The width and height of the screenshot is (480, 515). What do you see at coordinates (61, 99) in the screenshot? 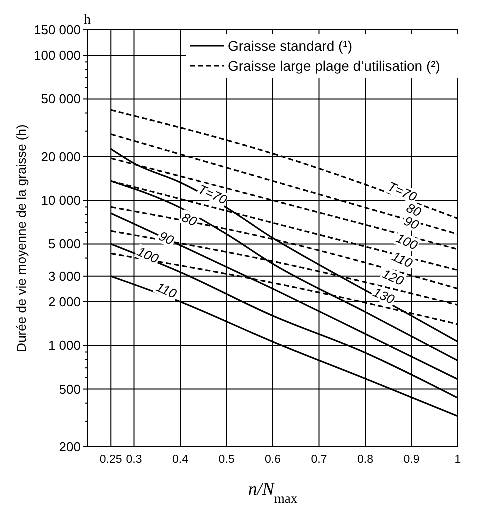
I see `y-tick-label: 50 000` at bounding box center [61, 99].